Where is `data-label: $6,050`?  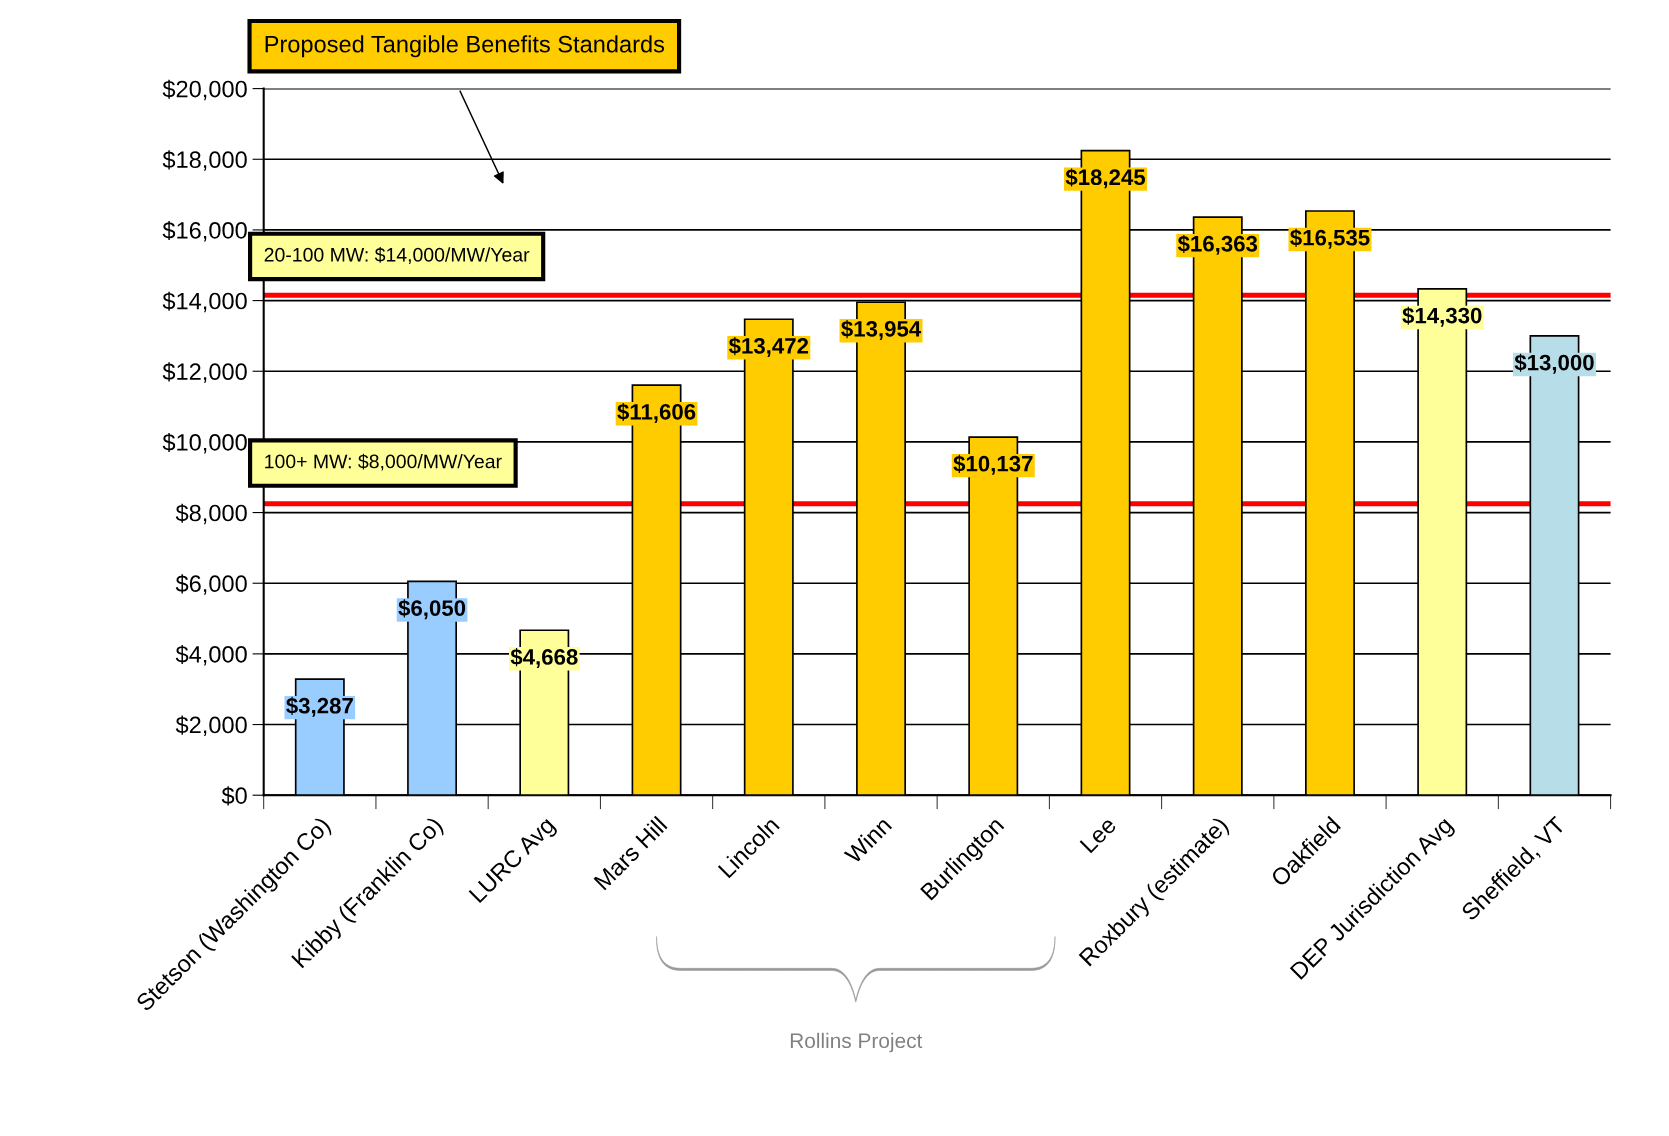
data-label: $6,050 is located at coordinates (432, 609).